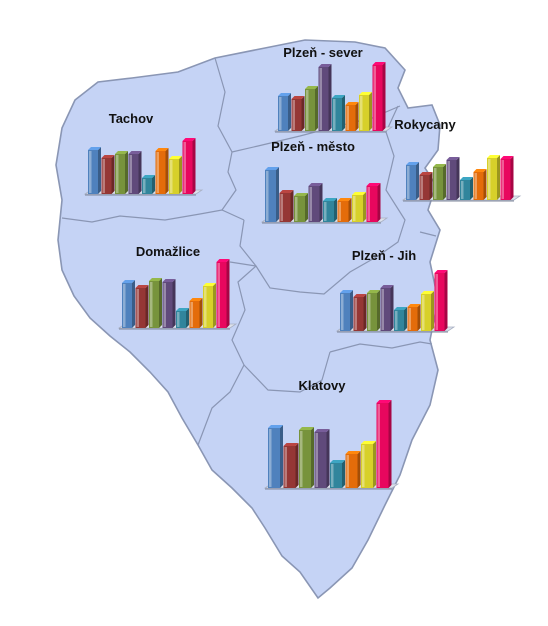 This screenshot has height=626, width=548. Describe the element at coordinates (425, 124) in the screenshot. I see `district-label: Rokycany` at that location.